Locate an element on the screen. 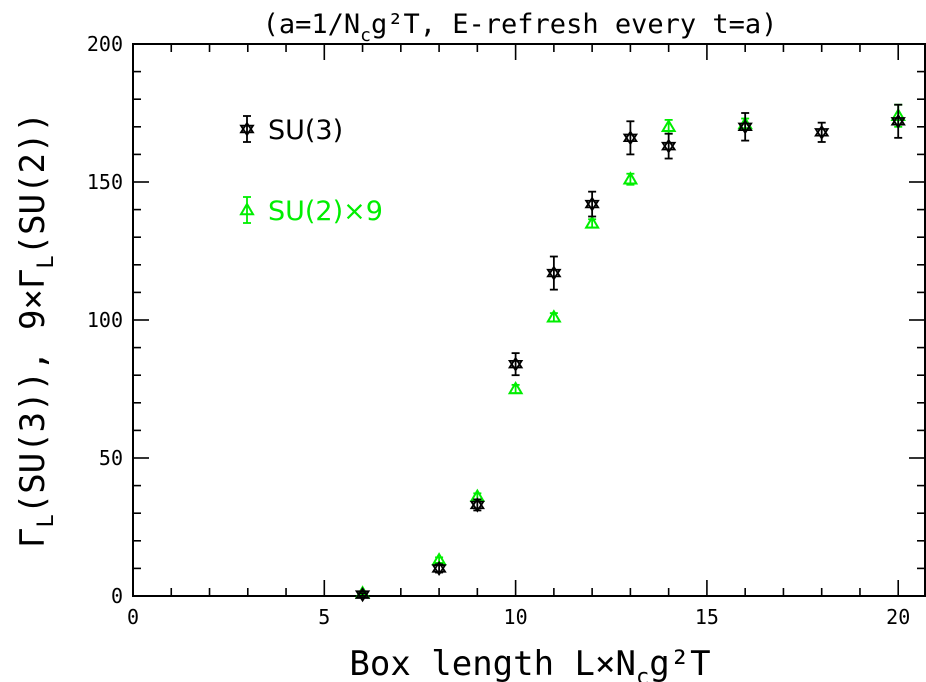  y-axis-title: ΓL(SU(3)), 9×ΓL(SU(2)) is located at coordinates (36, 330).